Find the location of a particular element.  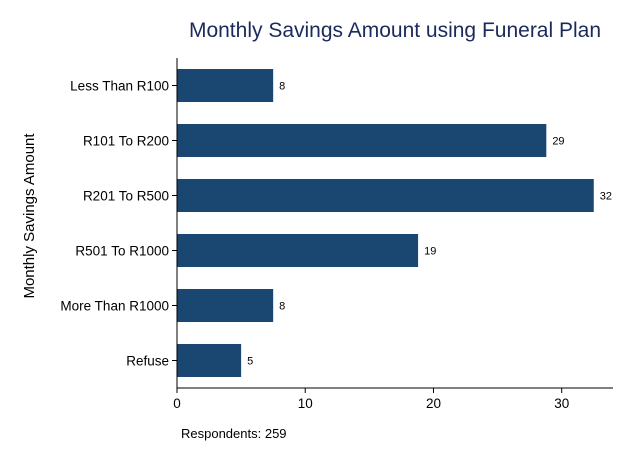

y-tick-label-1: R101 To R200 is located at coordinates (126, 141).